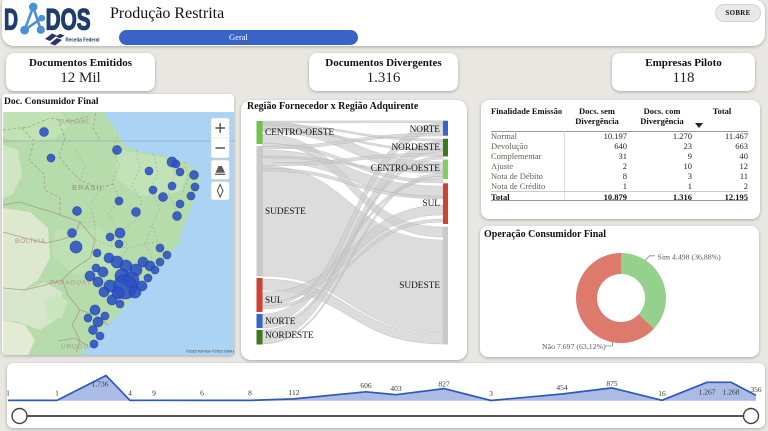  I want to click on svg-text: Receita Federal, so click(83, 40).